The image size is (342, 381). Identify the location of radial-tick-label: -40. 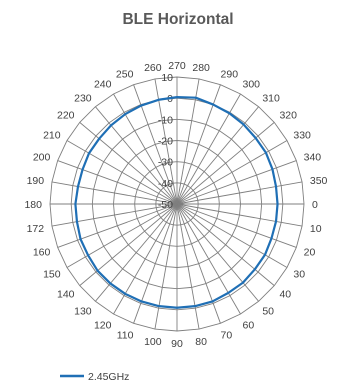
(165, 184).